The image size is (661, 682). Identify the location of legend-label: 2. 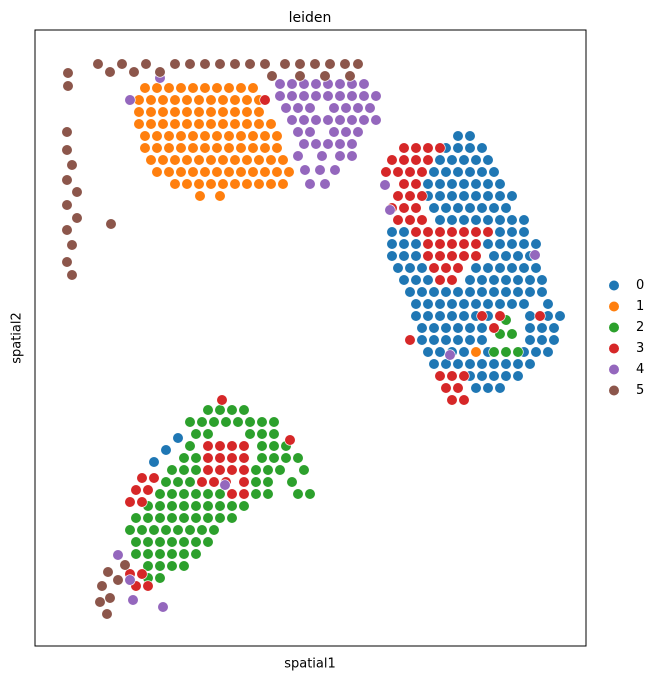
(640, 327).